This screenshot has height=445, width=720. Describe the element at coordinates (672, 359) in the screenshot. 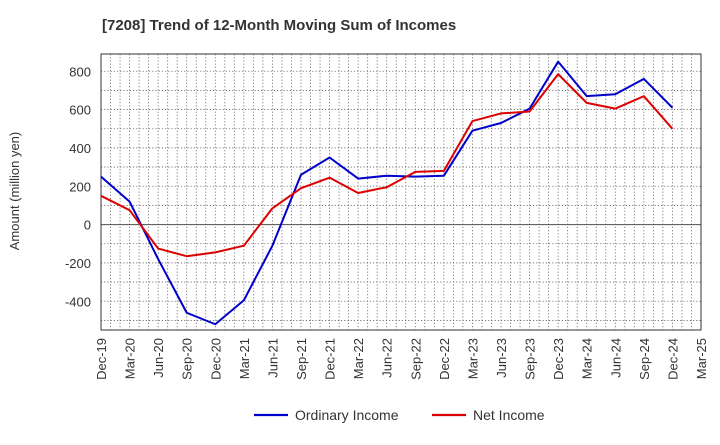

I see `x-tick-label: Dec-24` at that location.